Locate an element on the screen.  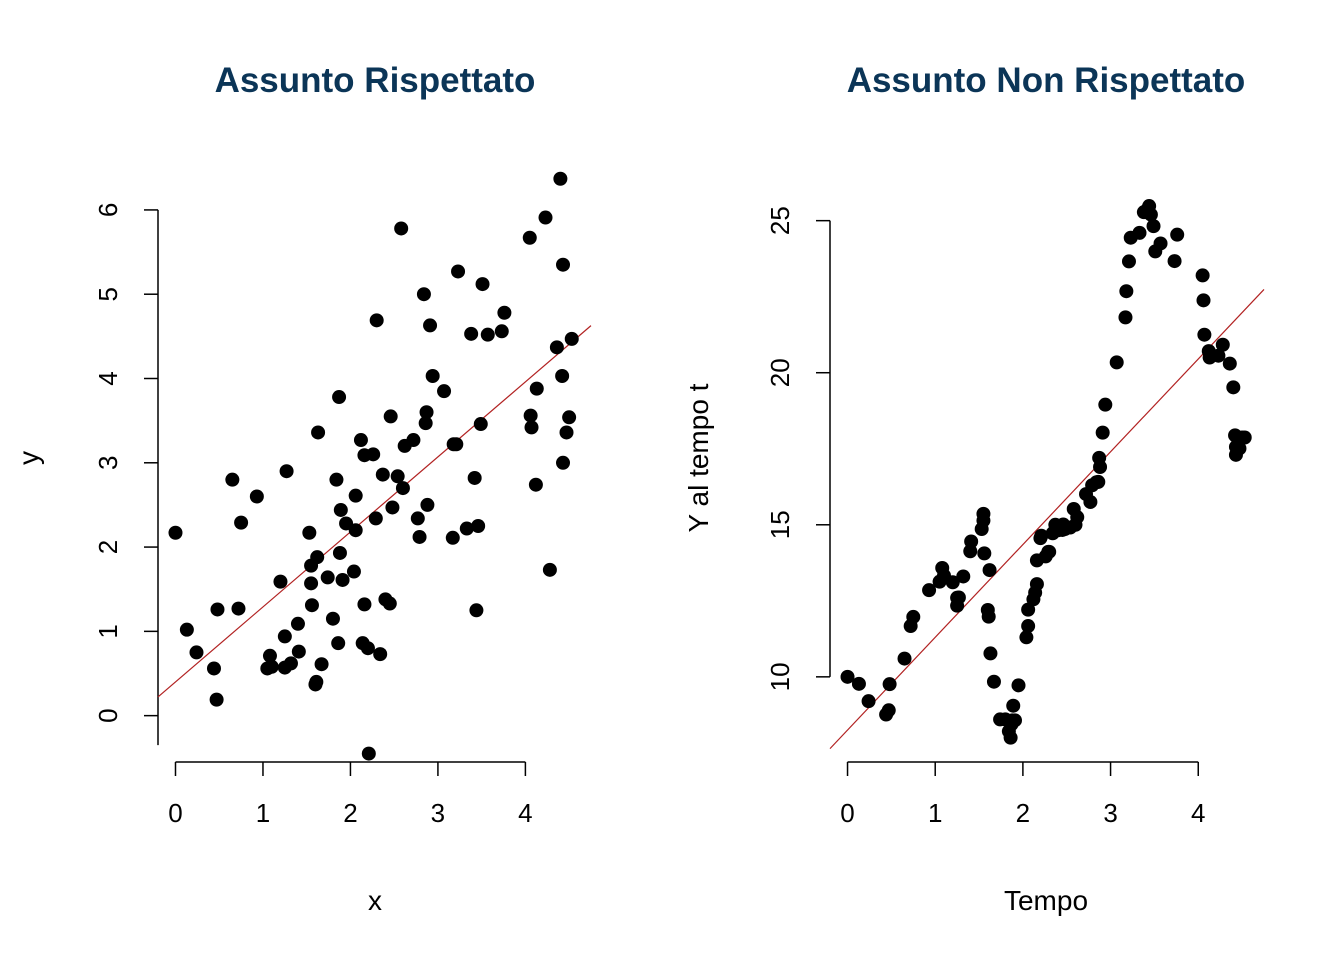
left-y-tick-label: 1 is located at coordinates (108, 631).